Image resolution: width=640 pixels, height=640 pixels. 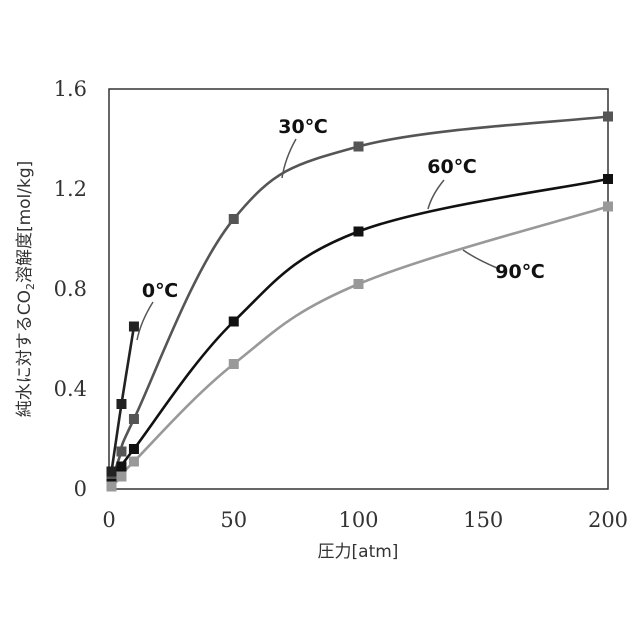 What do you see at coordinates (70, 389) in the screenshot?
I see `y-tick-label: 0.4` at bounding box center [70, 389].